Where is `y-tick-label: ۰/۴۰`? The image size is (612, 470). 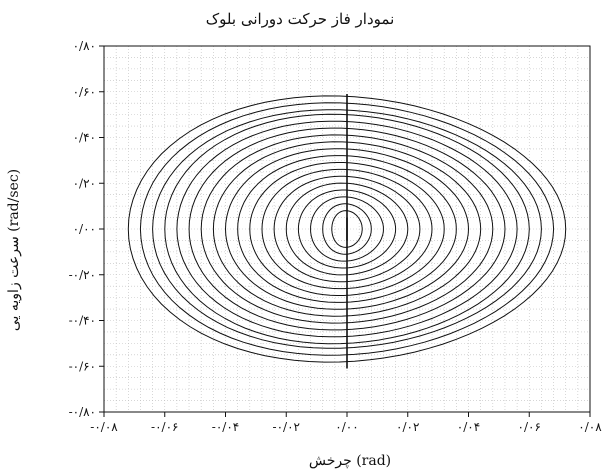 y-tick-label: ۰/۴۰ is located at coordinates (84, 138).